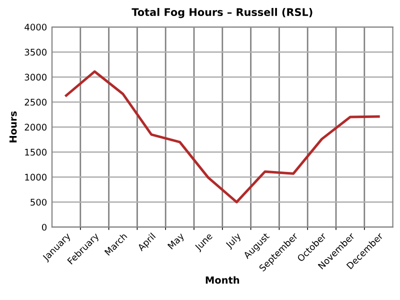  Describe the element at coordinates (38, 202) in the screenshot. I see `y-tick-label: 500` at that location.